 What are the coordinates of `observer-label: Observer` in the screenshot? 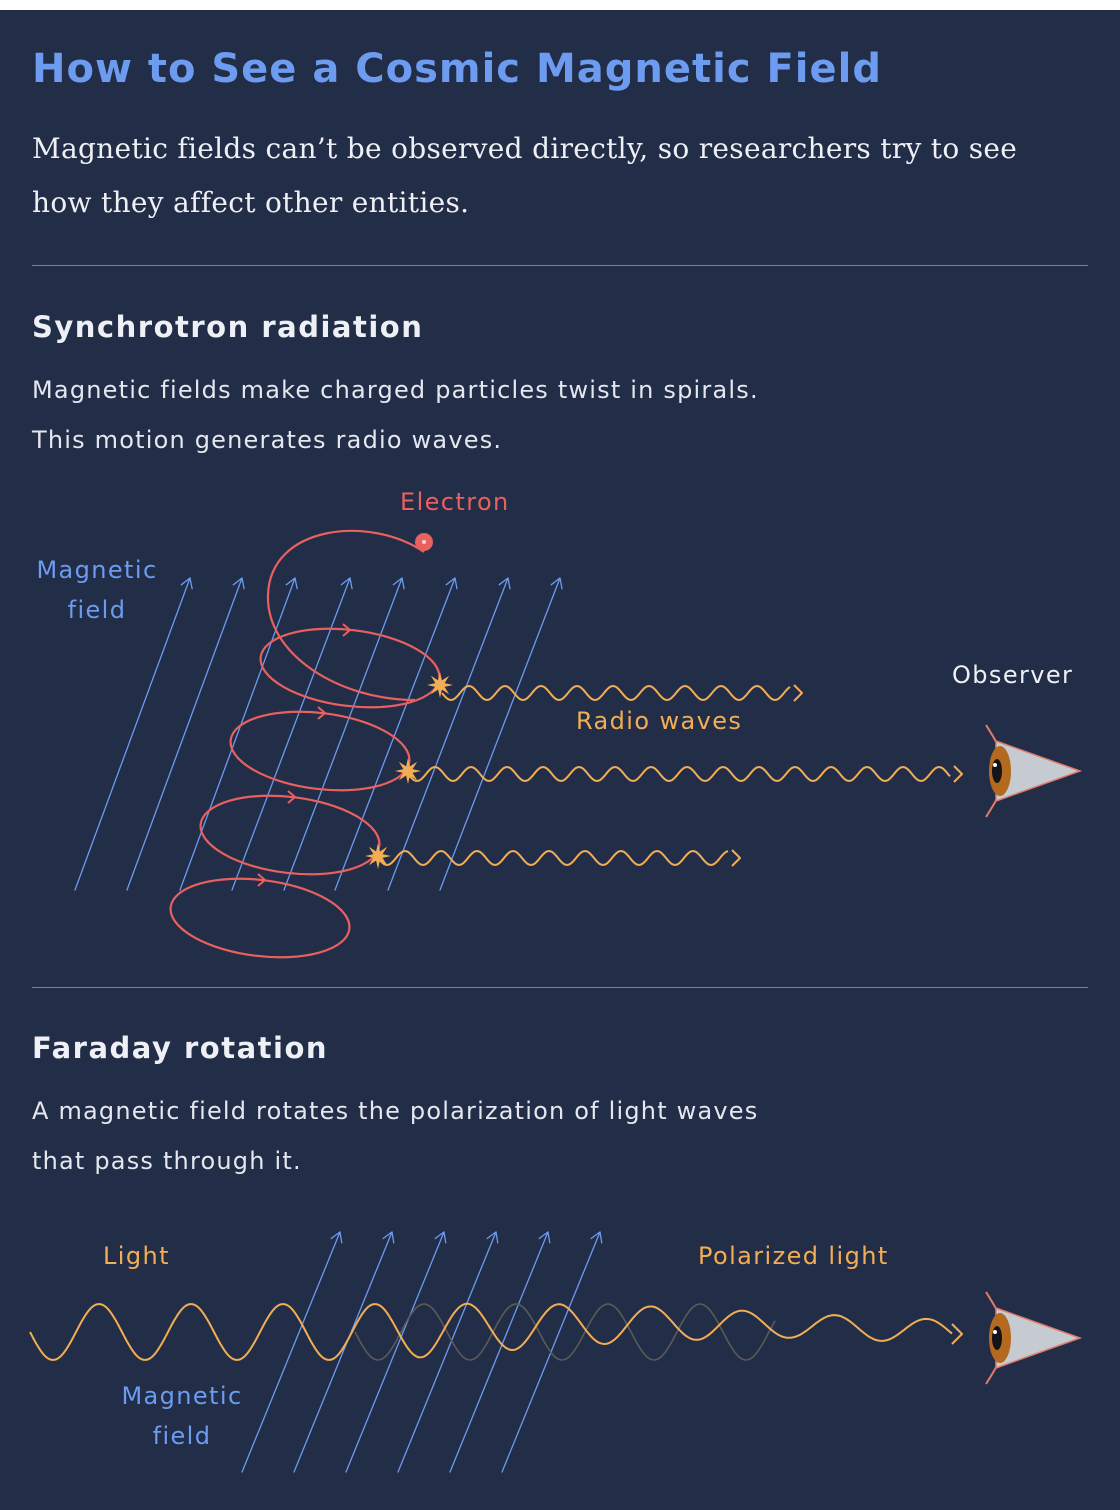 It's located at (1013, 675).